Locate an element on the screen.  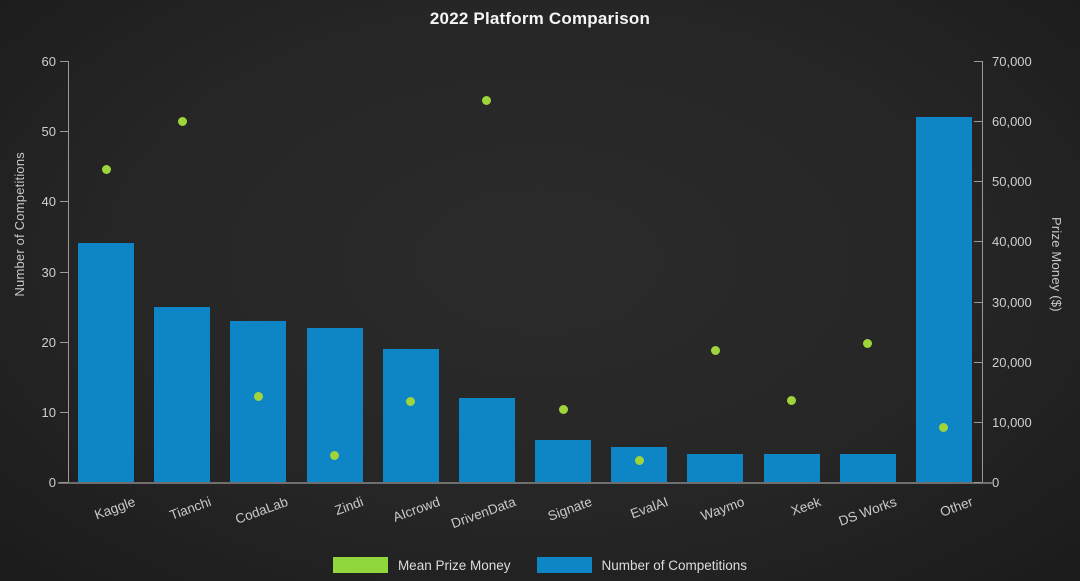
bar-drivendata is located at coordinates (486, 439).